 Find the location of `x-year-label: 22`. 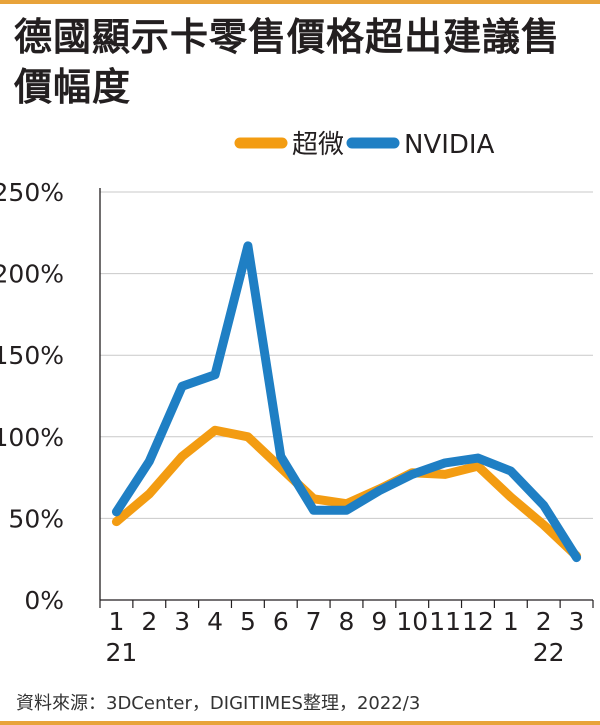

x-year-label: 22 is located at coordinates (549, 652).